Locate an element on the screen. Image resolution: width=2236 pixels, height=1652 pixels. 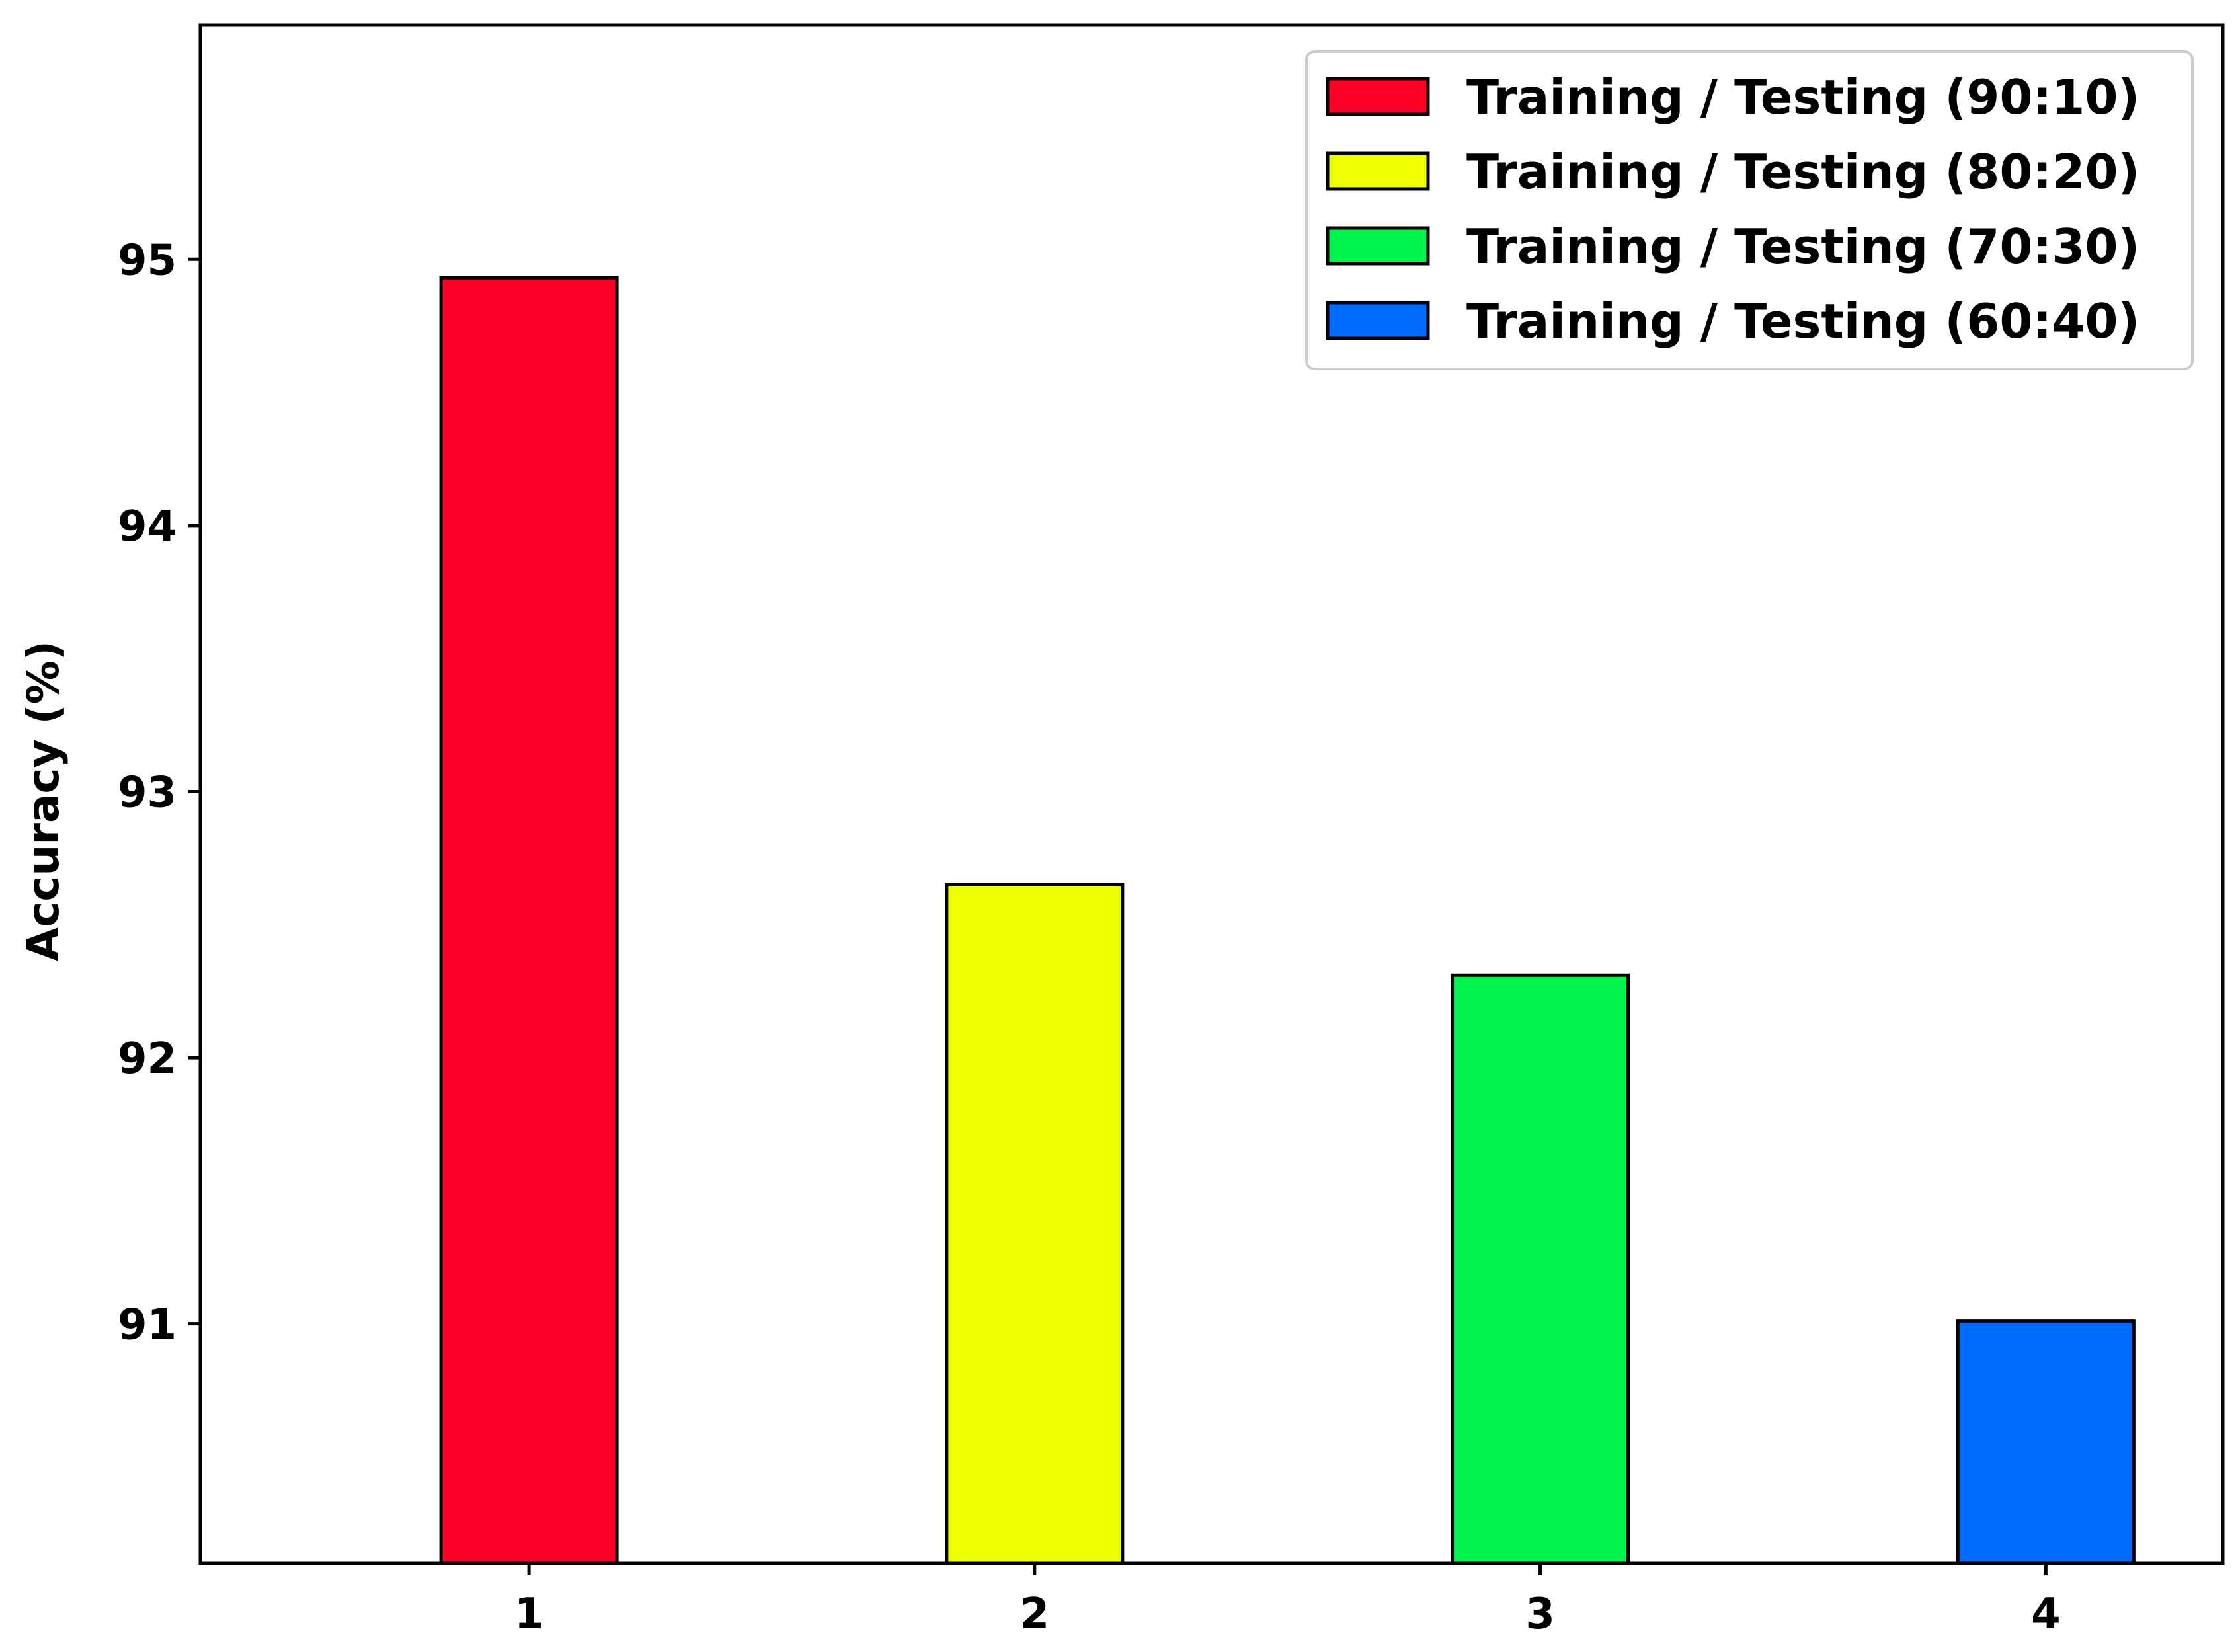
y-tick-label: 94 is located at coordinates (147, 526).